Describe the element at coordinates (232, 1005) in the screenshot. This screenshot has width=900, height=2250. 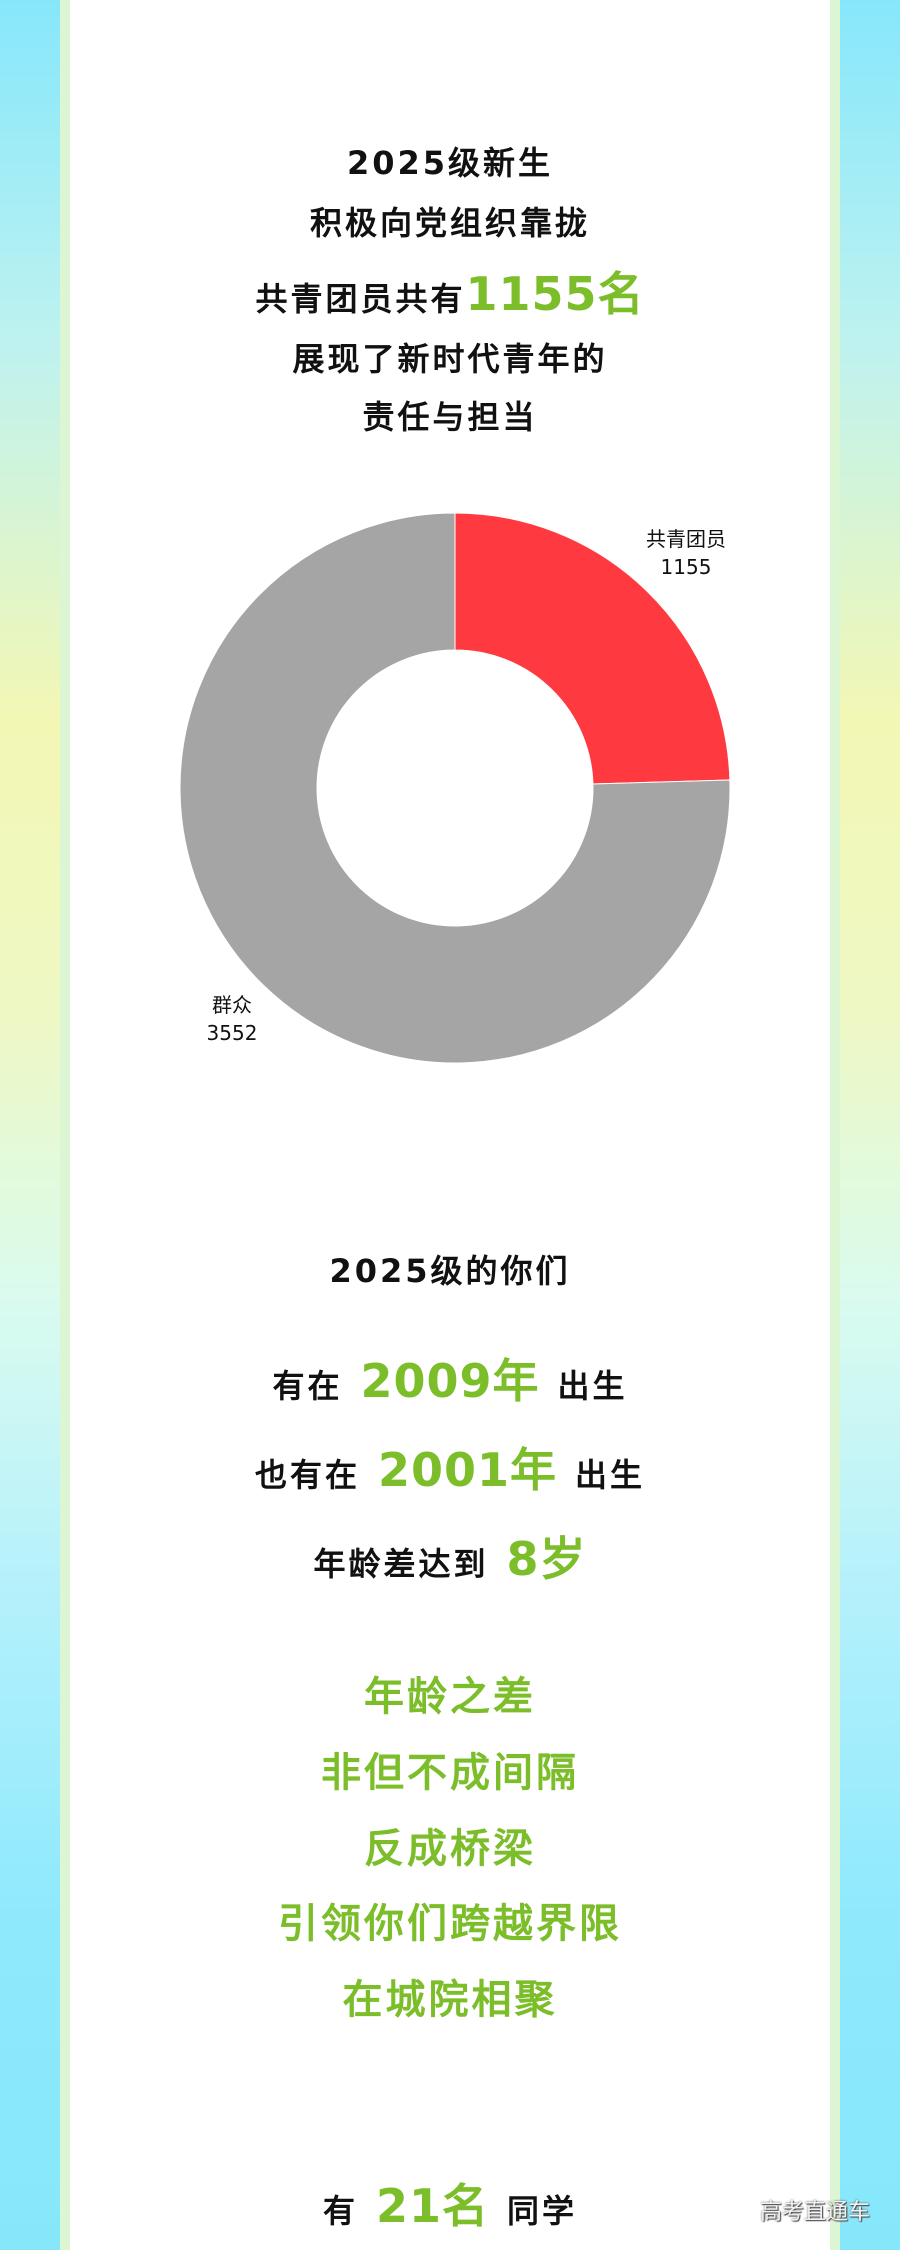
I see `label-category-1: 群众` at that location.